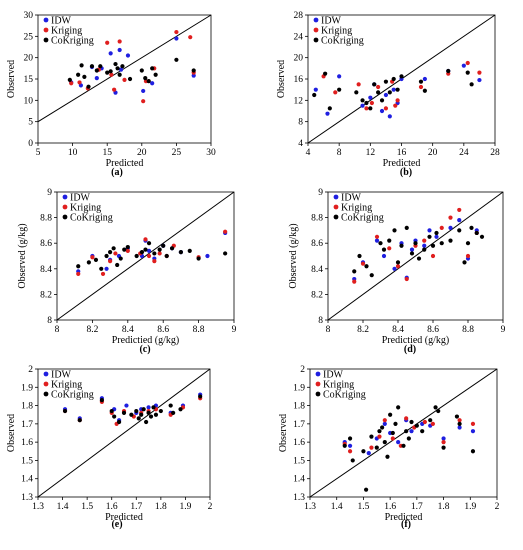  I want to click on legend-marker-idw, so click(46, 20).